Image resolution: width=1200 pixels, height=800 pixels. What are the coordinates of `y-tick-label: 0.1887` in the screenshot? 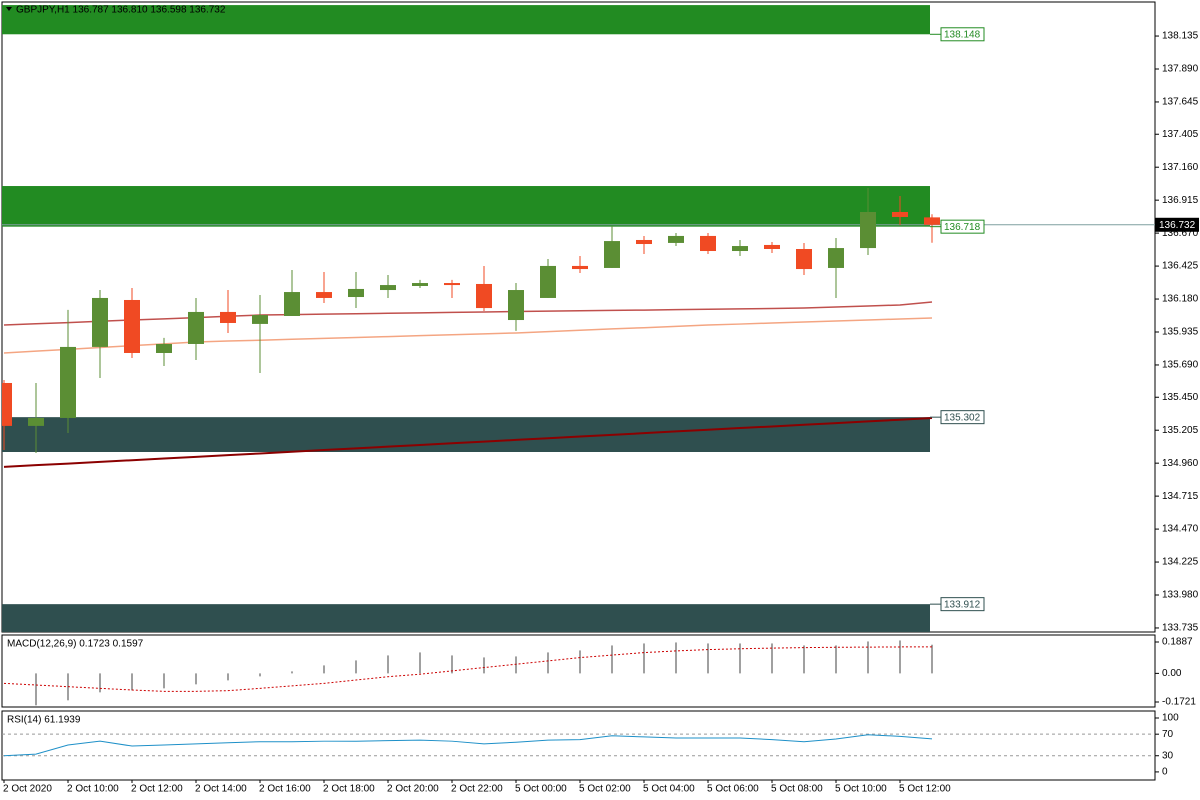 It's located at (1177, 642).